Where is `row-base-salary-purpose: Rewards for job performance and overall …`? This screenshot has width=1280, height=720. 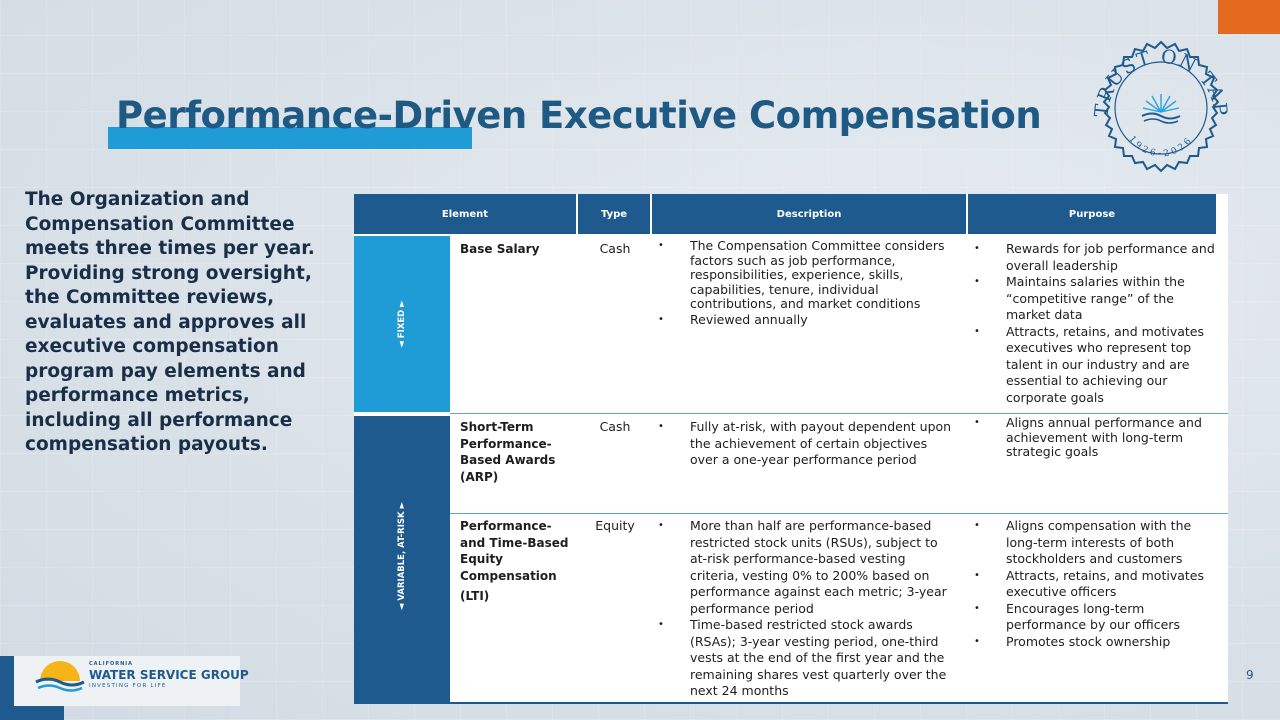 row-base-salary-purpose: Rewards for job performance and overall … is located at coordinates (1096, 323).